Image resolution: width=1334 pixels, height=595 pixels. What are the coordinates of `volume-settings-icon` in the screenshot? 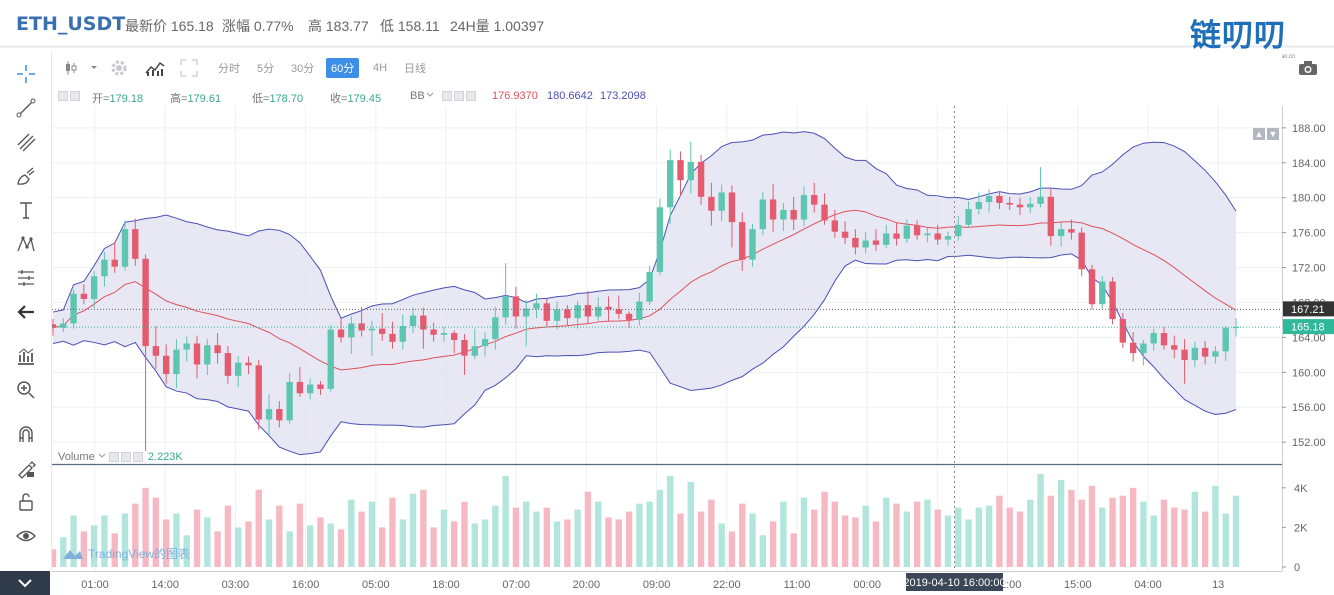 It's located at (113, 457).